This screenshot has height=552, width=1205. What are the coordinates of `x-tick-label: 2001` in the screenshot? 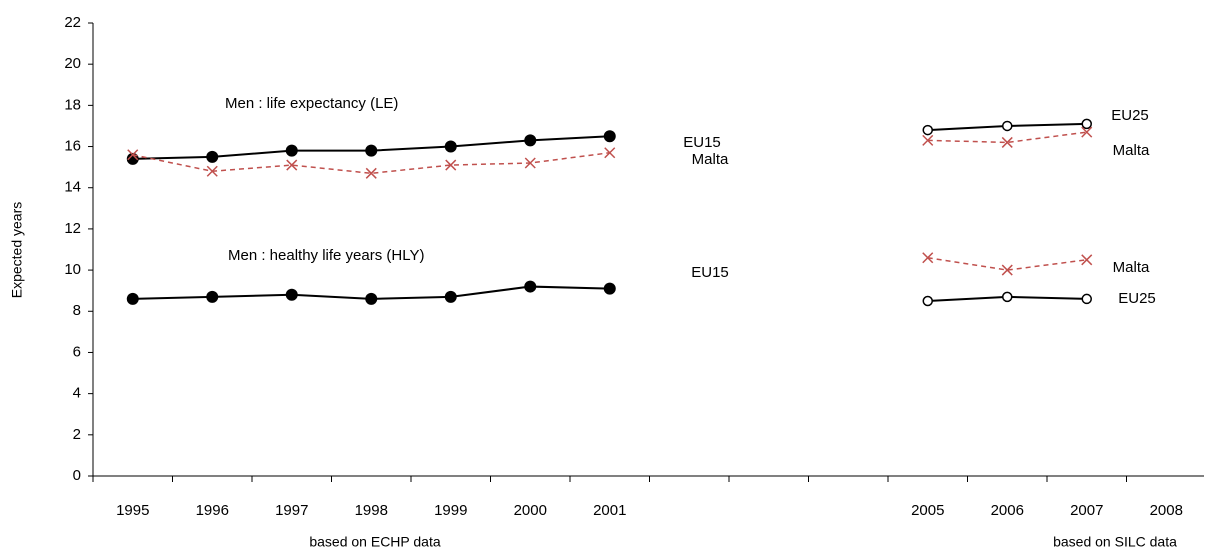 It's located at (609, 510).